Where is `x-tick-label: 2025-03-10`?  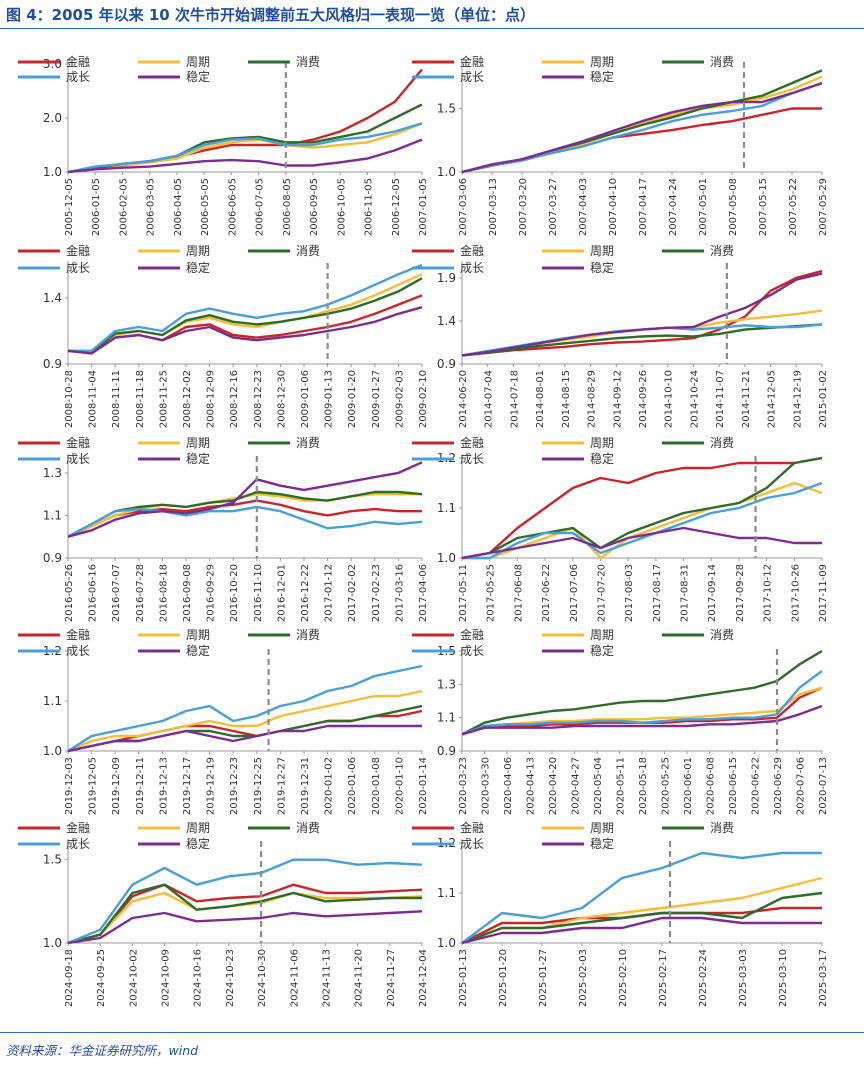 x-tick-label: 2025-03-10 is located at coordinates (783, 978).